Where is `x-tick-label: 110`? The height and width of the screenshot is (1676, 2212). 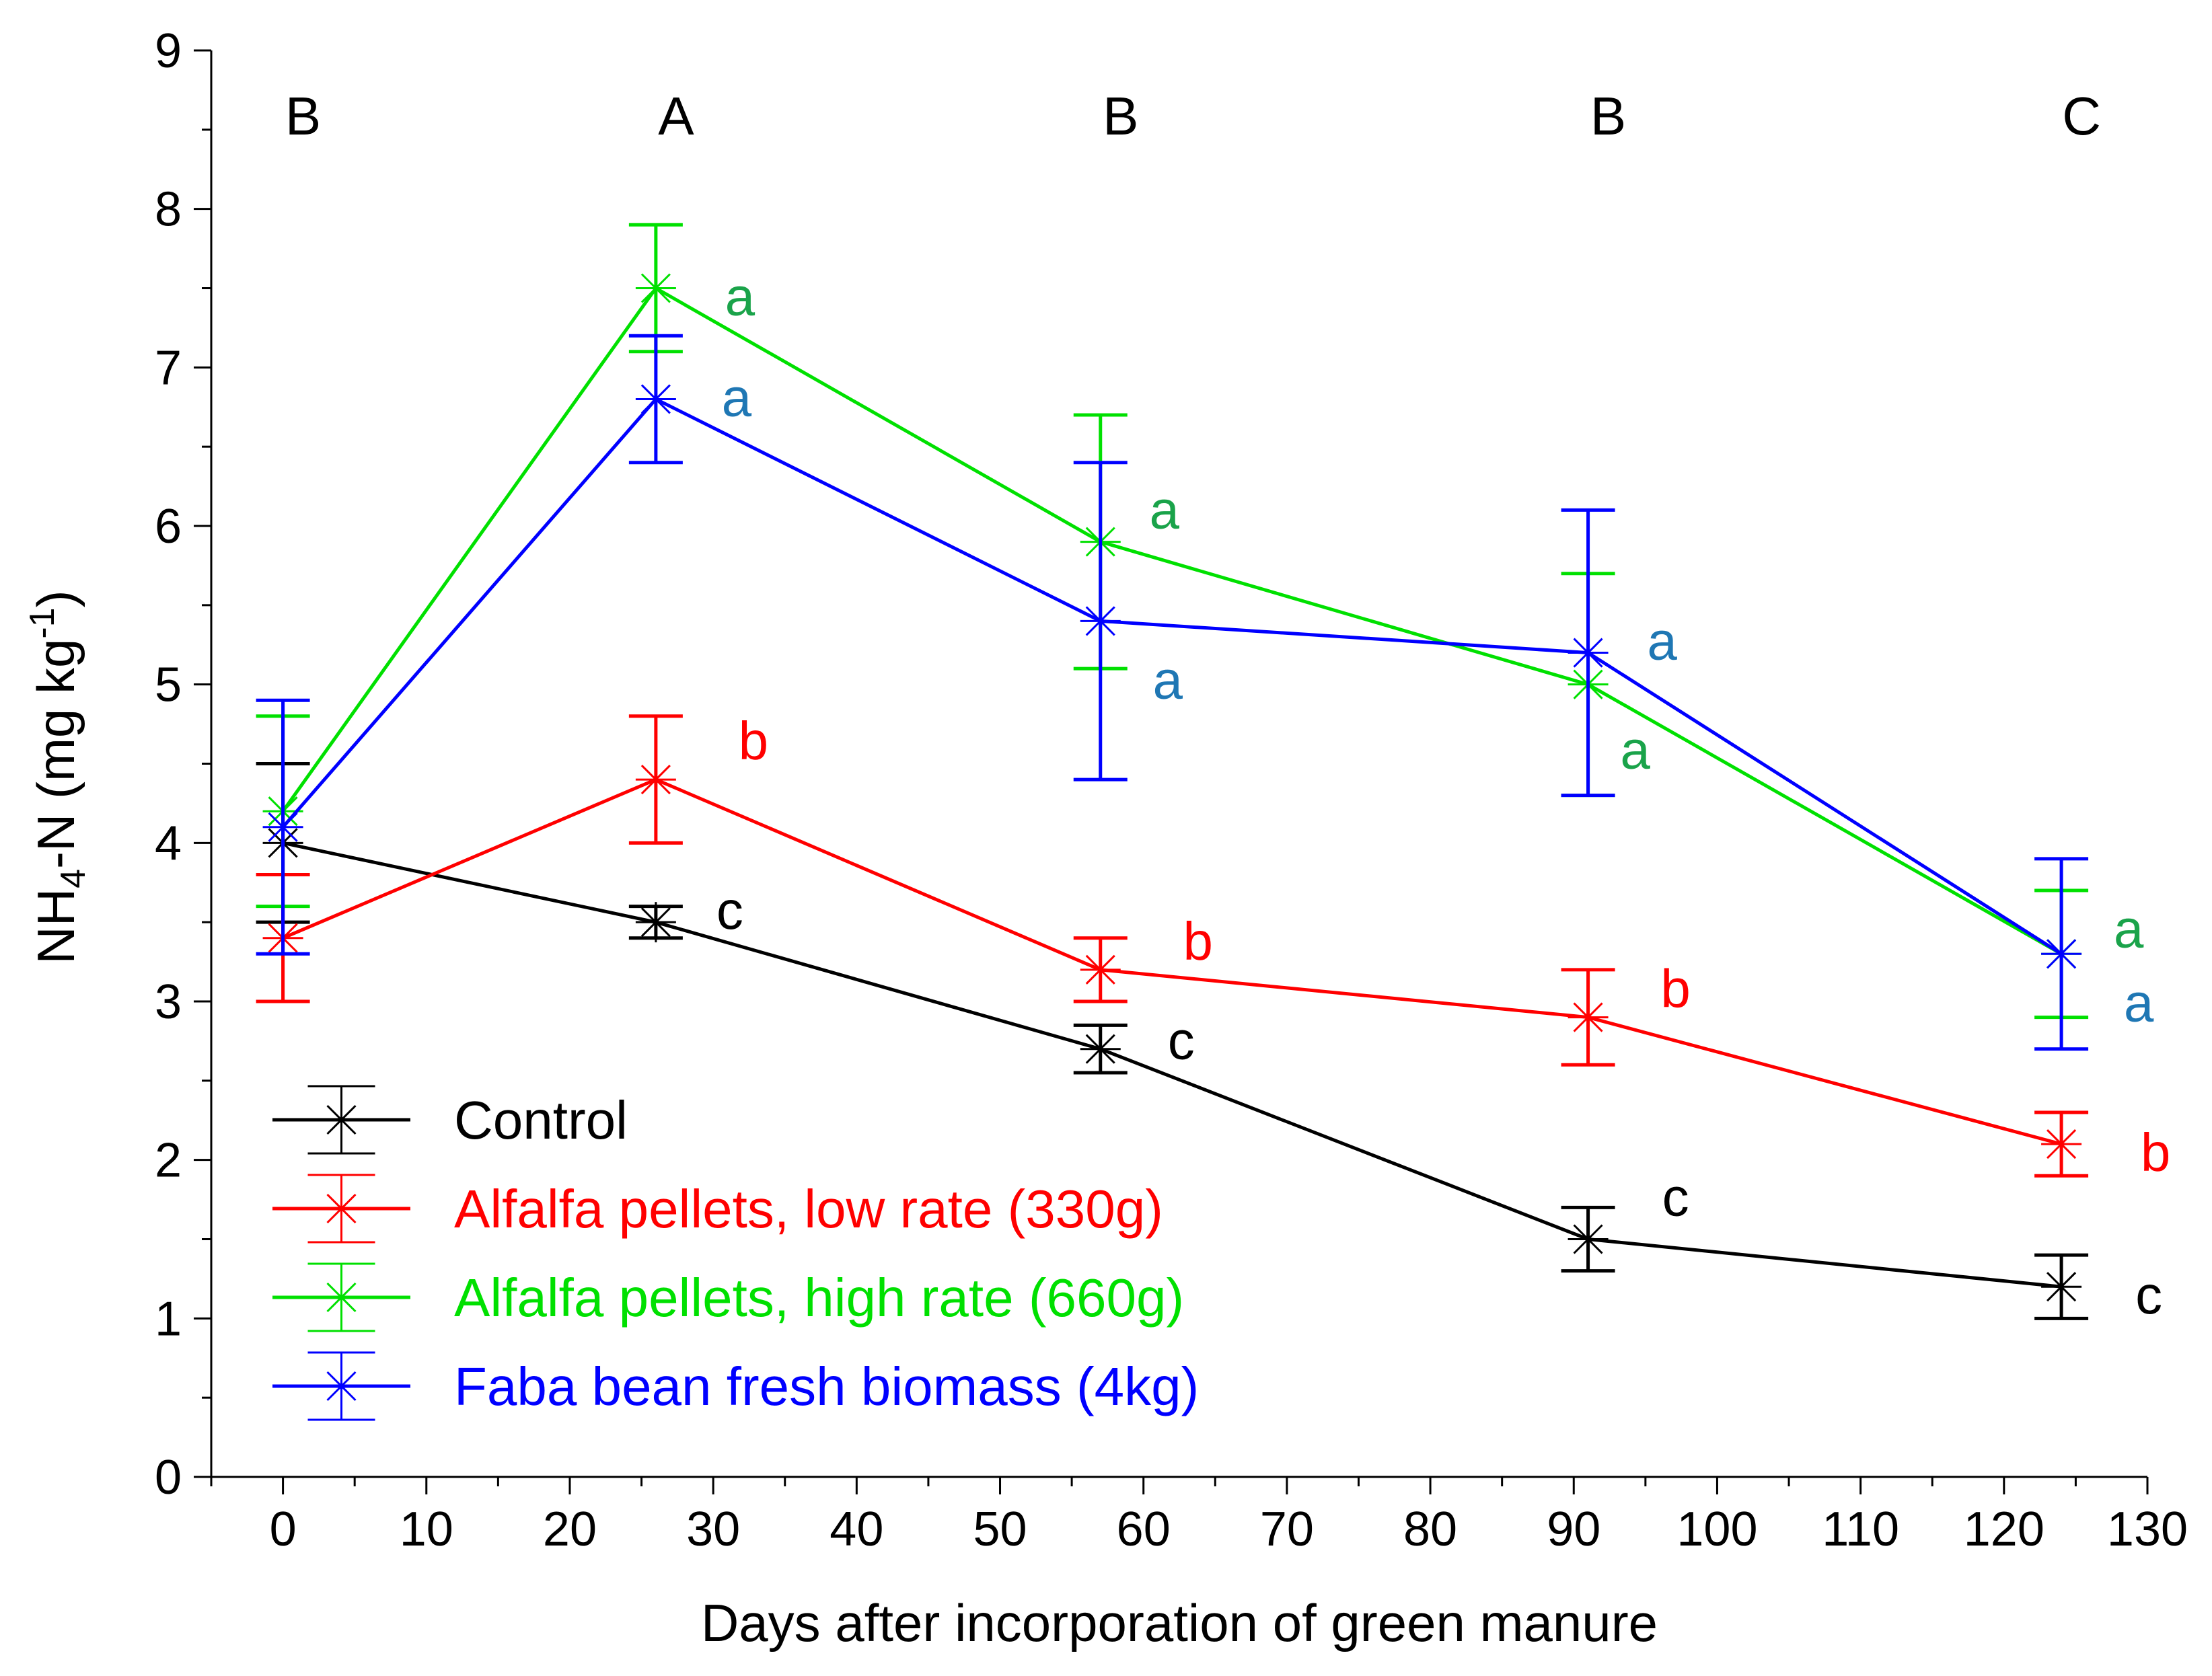 x-tick-label: 110 is located at coordinates (1860, 1529).